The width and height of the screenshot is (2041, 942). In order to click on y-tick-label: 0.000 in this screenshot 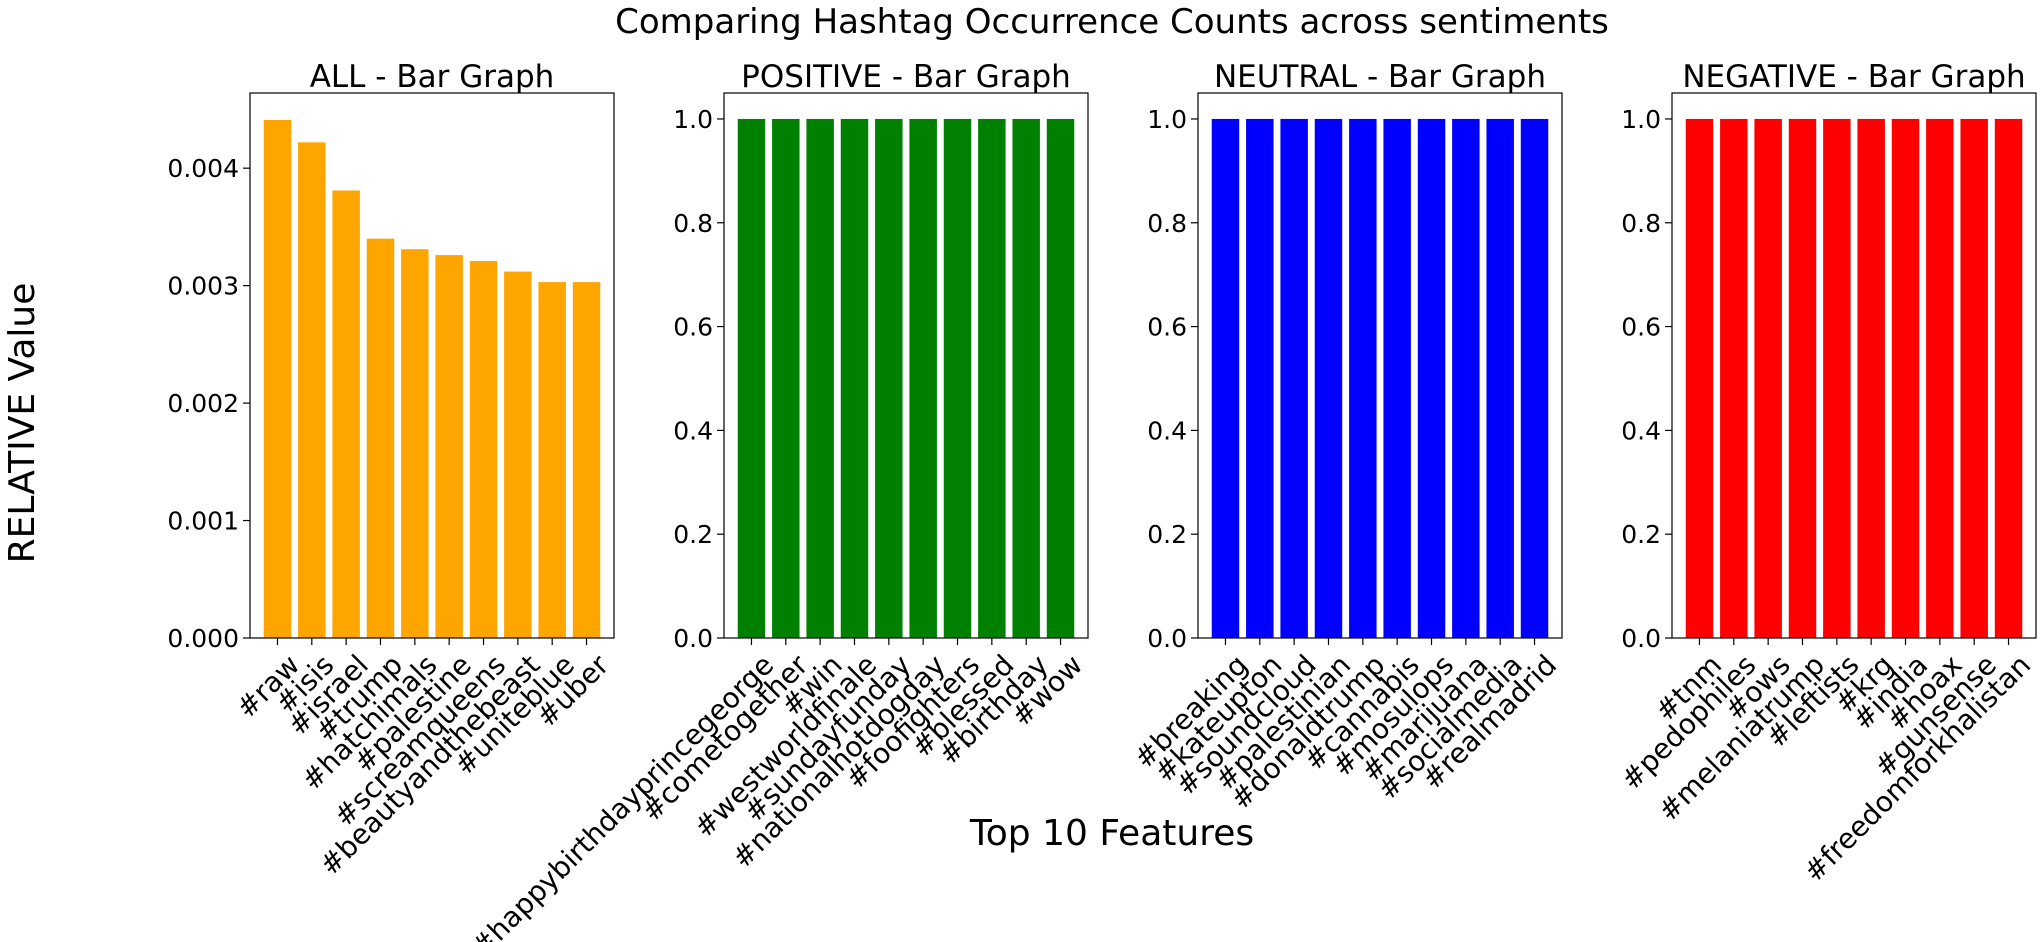, I will do `click(203, 638)`.